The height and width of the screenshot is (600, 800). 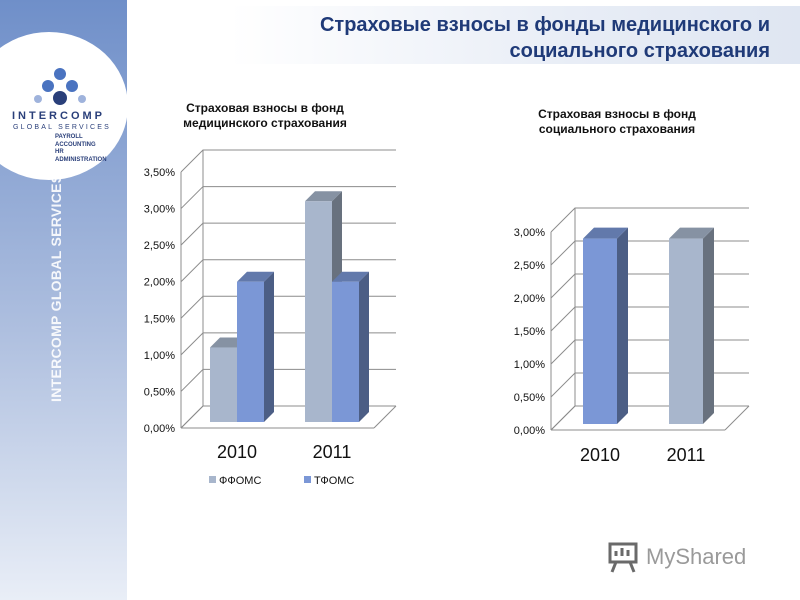 I want to click on chart1-ytick-label: 3,00%, so click(x=159, y=210).